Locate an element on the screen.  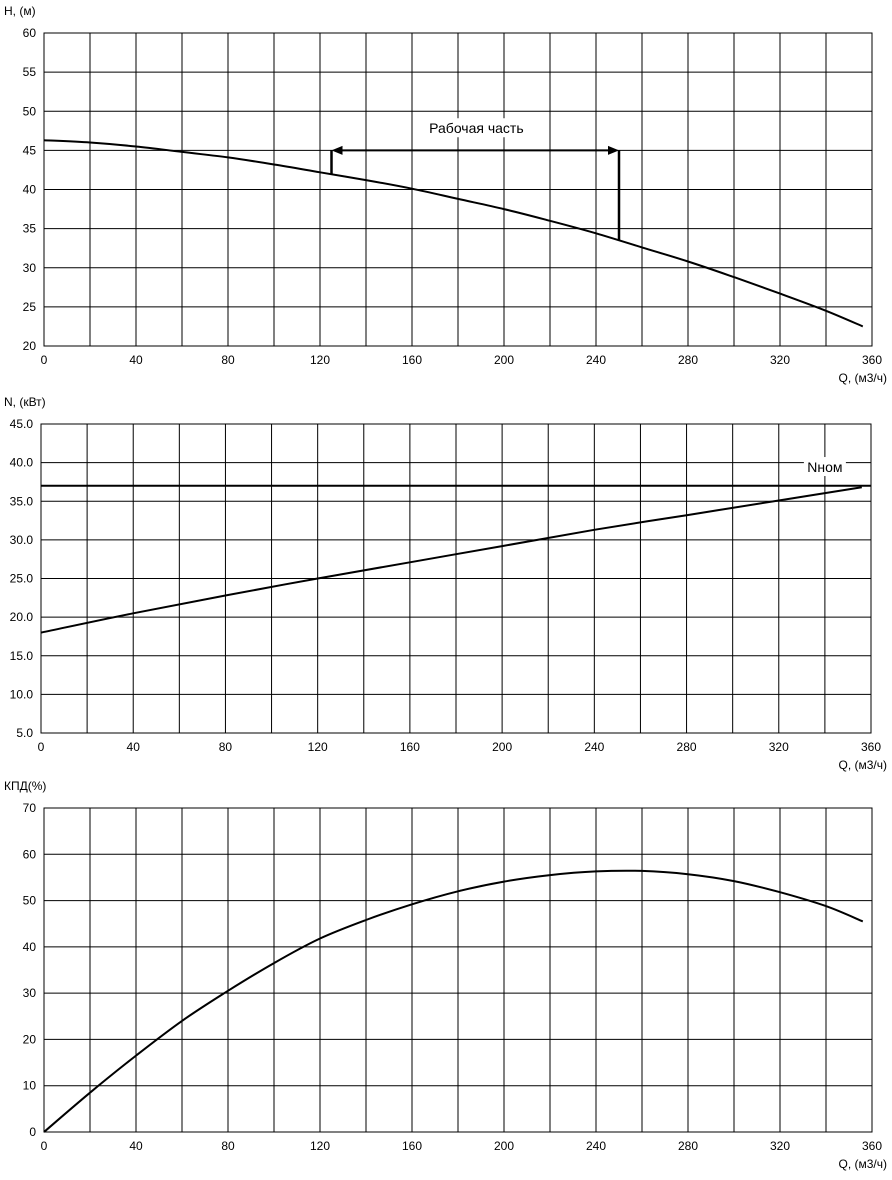
head-annotation: Рабочая часть is located at coordinates (476, 128).